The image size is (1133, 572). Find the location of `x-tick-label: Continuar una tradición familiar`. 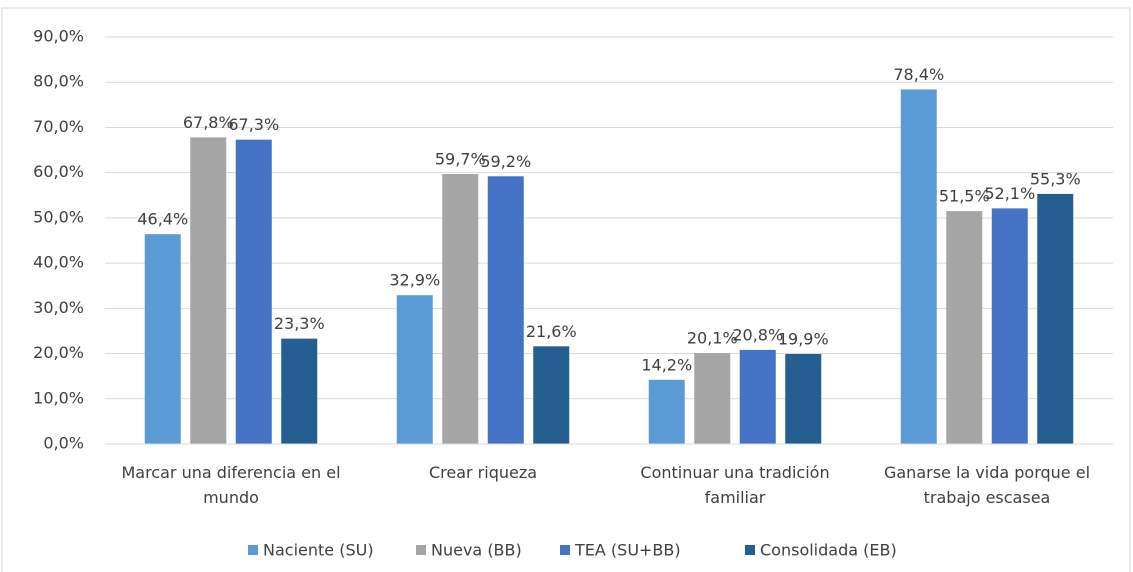

x-tick-label: Continuar una tradición familiar is located at coordinates (735, 485).